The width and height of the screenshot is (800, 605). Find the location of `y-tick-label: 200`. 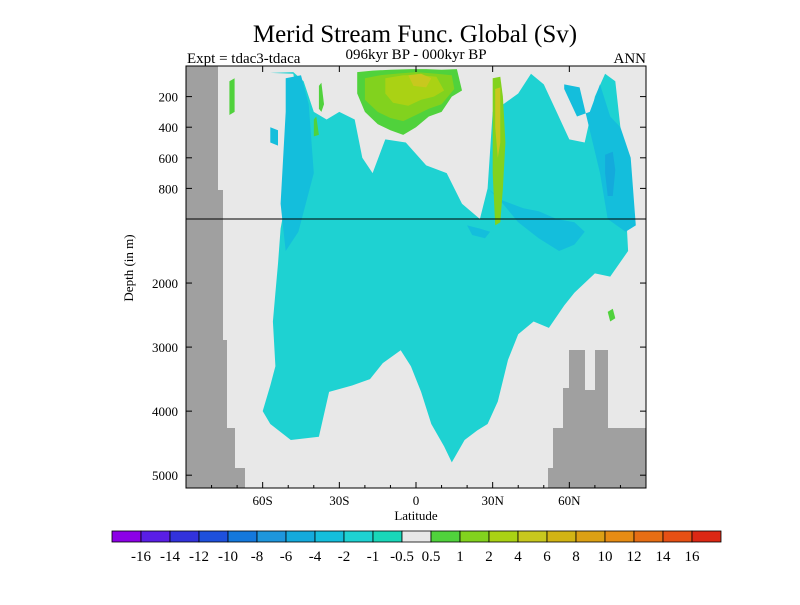

y-tick-label: 200 is located at coordinates (169, 97).